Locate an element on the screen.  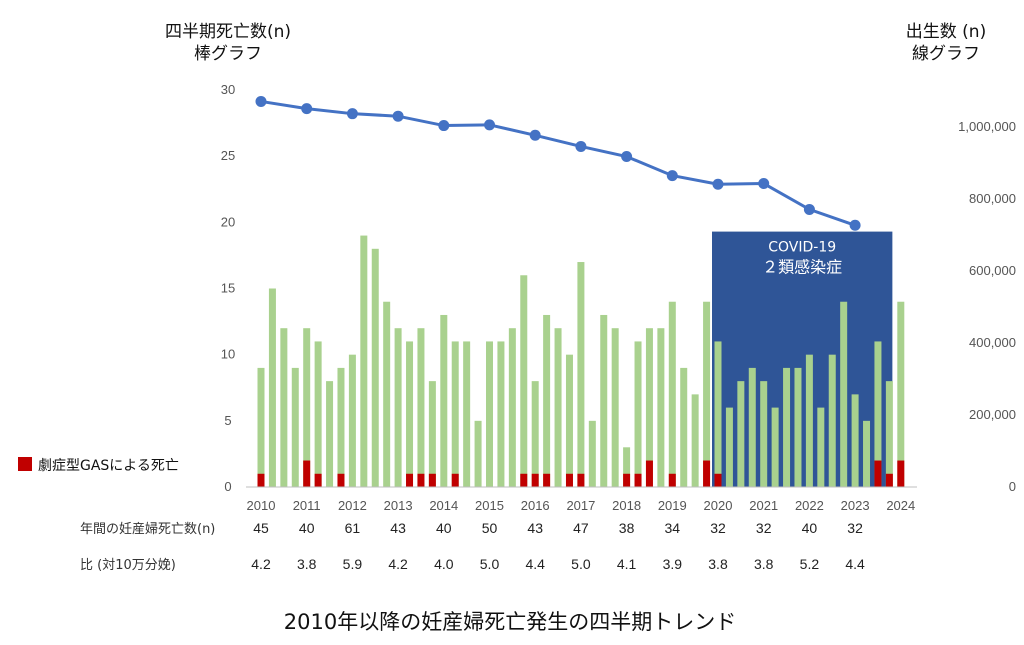
x-axis-tick: 2016 is located at coordinates (535, 505).